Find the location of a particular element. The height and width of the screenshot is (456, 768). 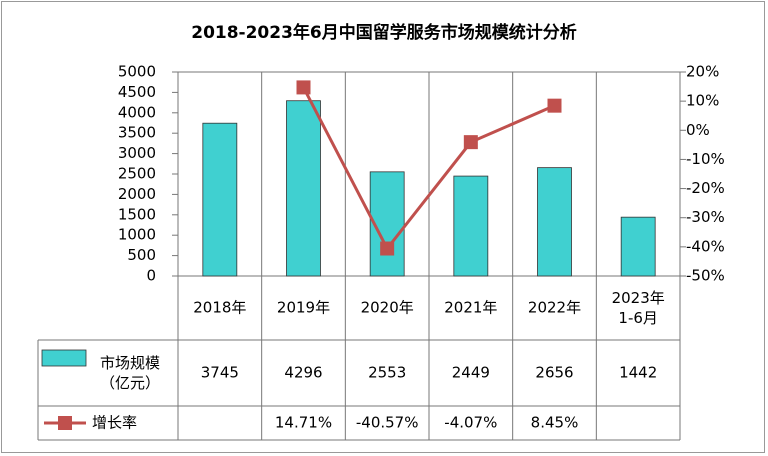

legend-marker is located at coordinates (65, 423).